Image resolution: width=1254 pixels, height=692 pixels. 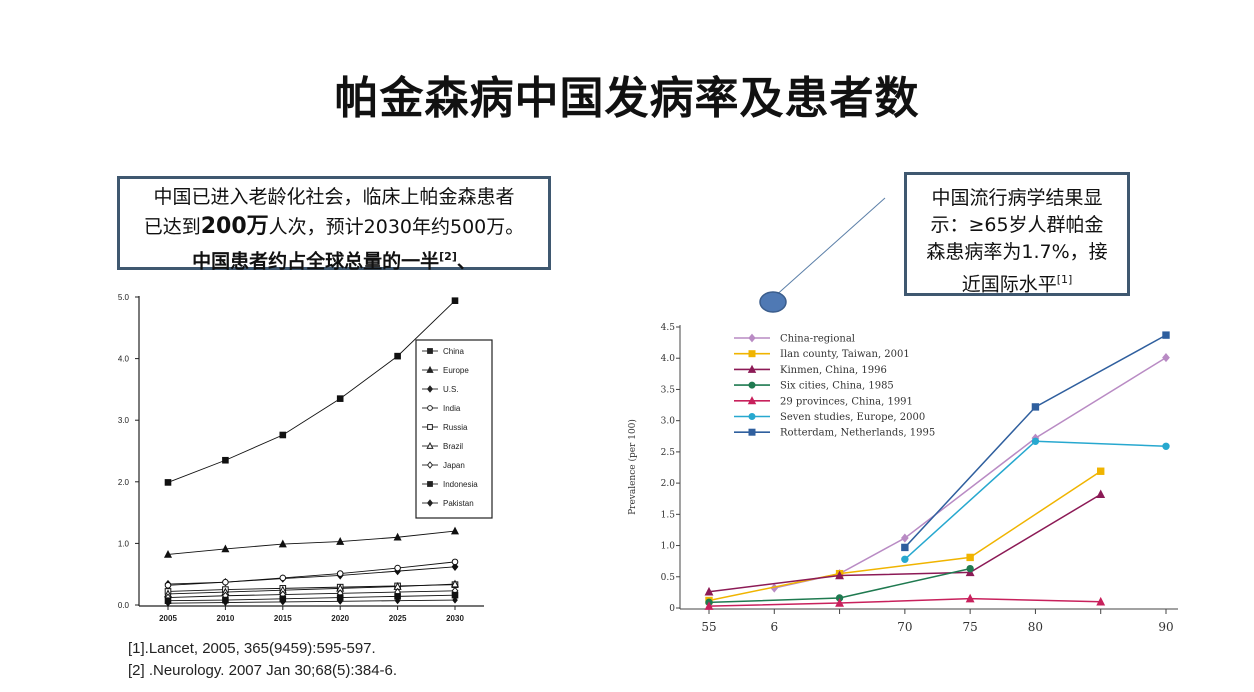 I want to click on callout-left-line2-a: 已达到, so click(x=172, y=227).